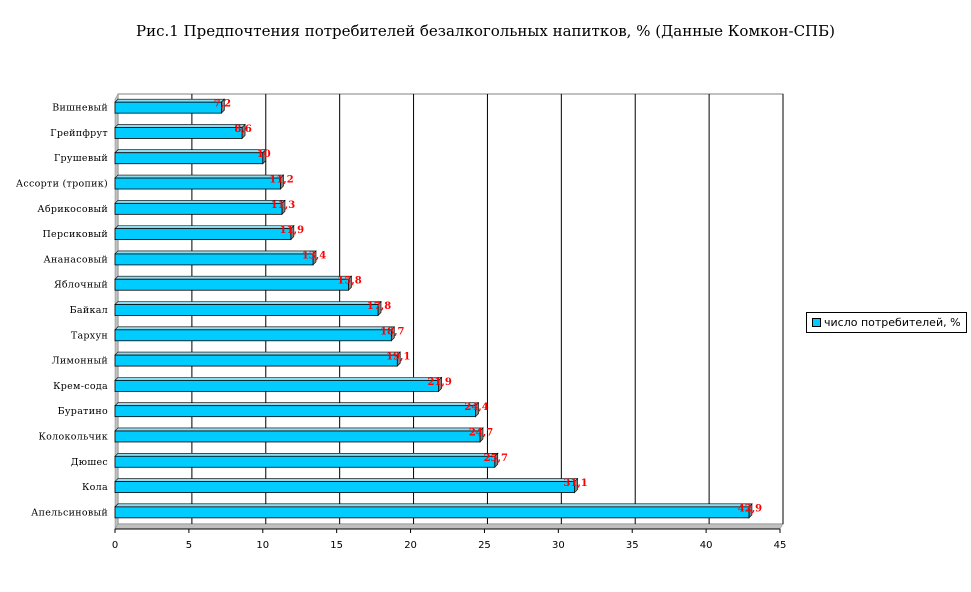 Image resolution: width=971 pixels, height=592 pixels. I want to click on data-label: 24,7, so click(481, 432).